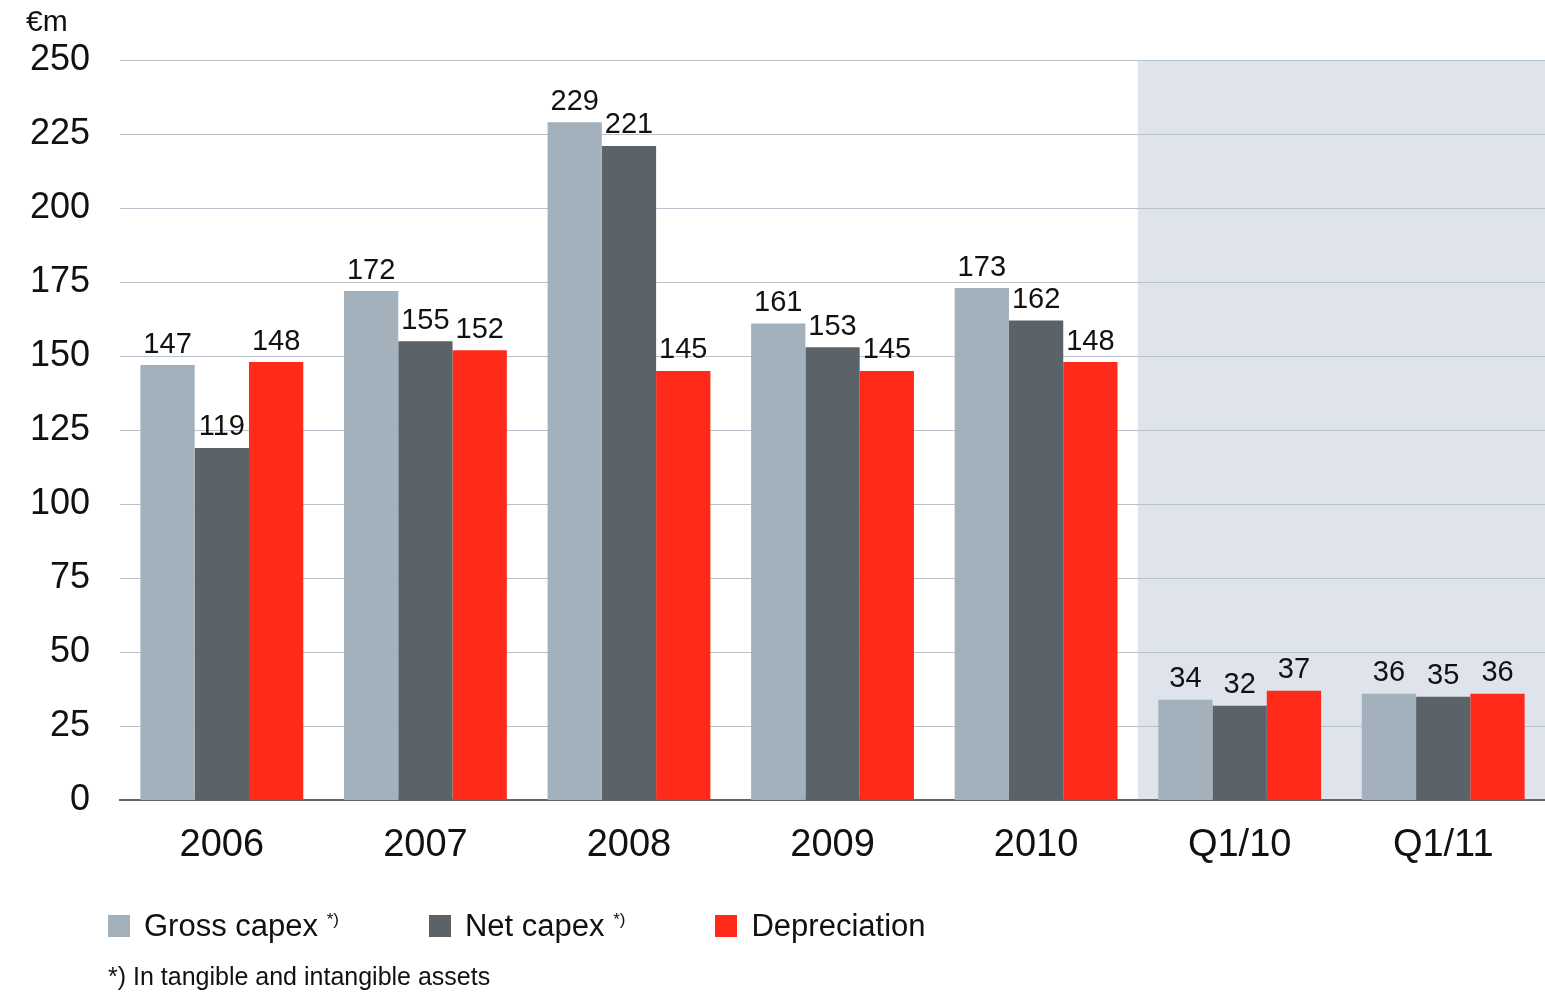 The width and height of the screenshot is (1545, 993). I want to click on x-tick-label: 2006, so click(222, 842).